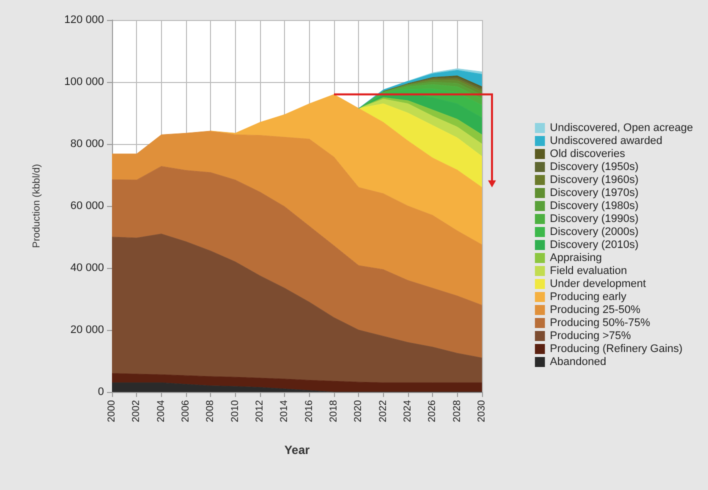  I want to click on legend-label: Discovery (1950s), so click(594, 167).